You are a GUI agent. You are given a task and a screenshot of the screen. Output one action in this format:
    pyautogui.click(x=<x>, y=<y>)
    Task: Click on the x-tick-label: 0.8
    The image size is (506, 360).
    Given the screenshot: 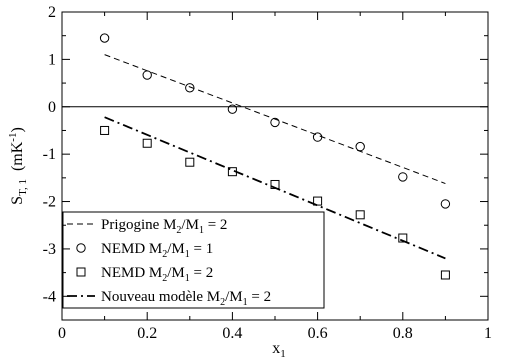 What is the action you would take?
    pyautogui.click(x=403, y=333)
    